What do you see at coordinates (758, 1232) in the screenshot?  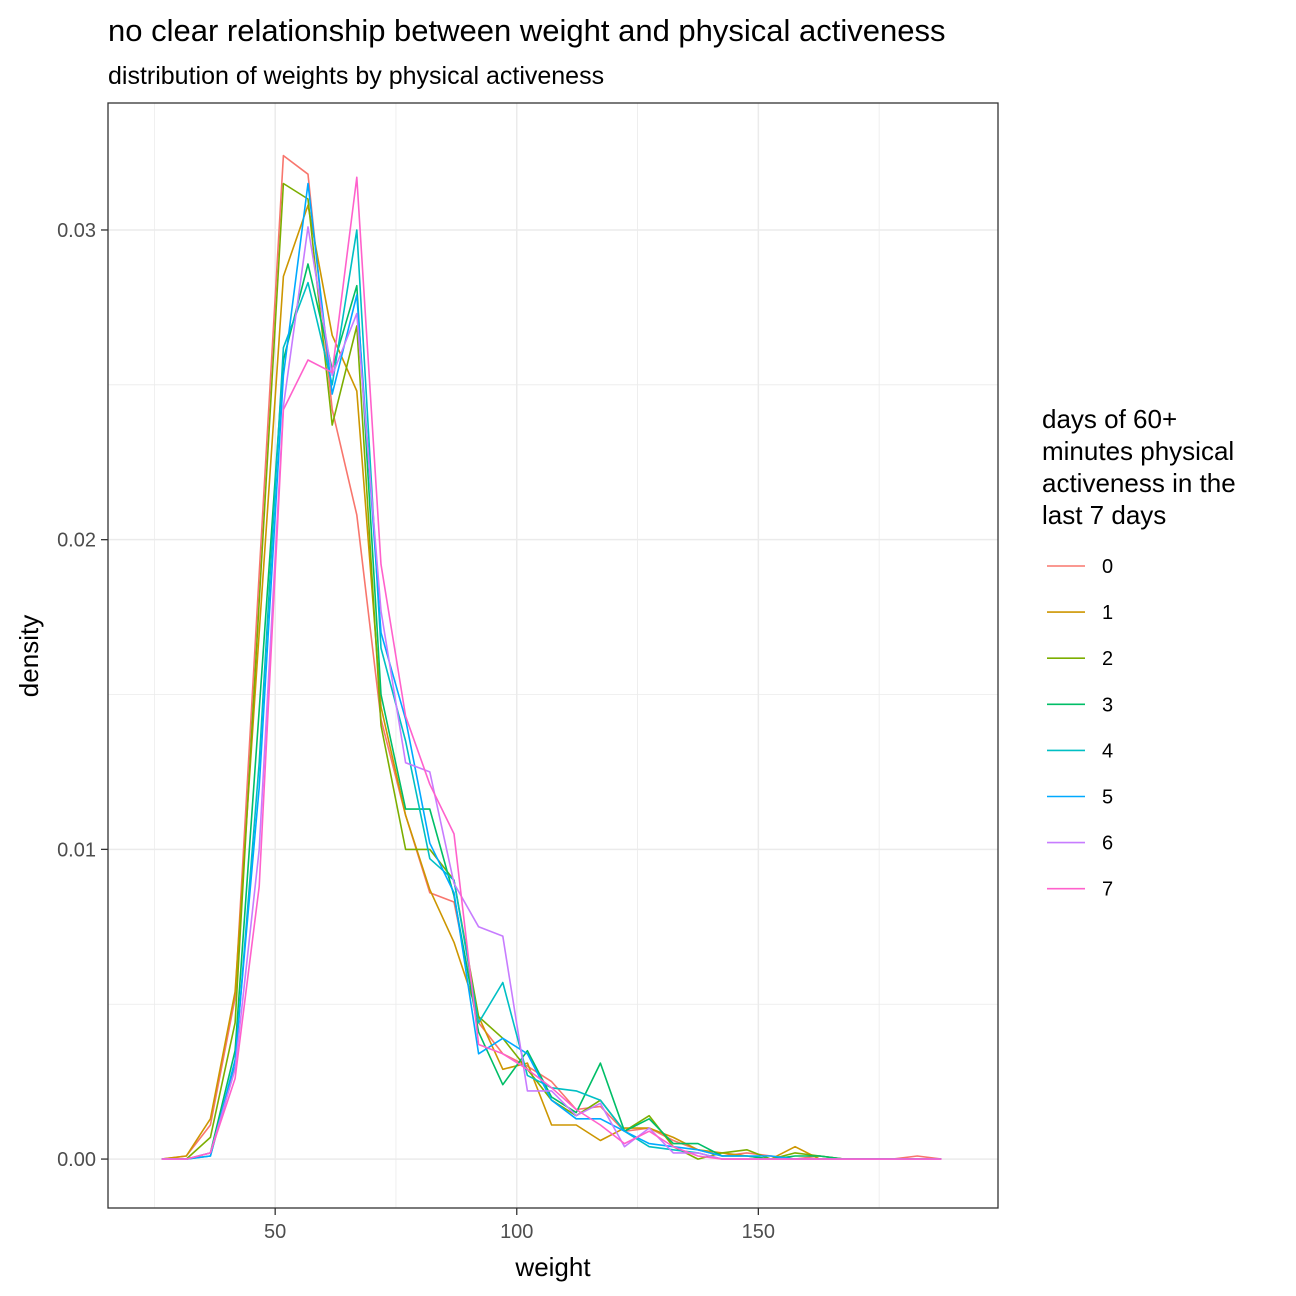 I see `x-tick-label: 150` at bounding box center [758, 1232].